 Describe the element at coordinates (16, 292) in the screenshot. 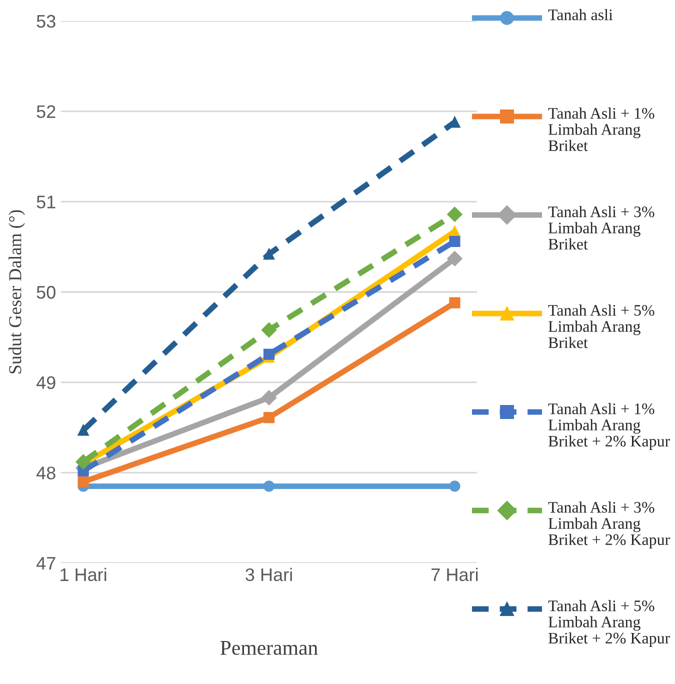

I see `y-axis-title: Sudut Geser Dalam (°)` at that location.